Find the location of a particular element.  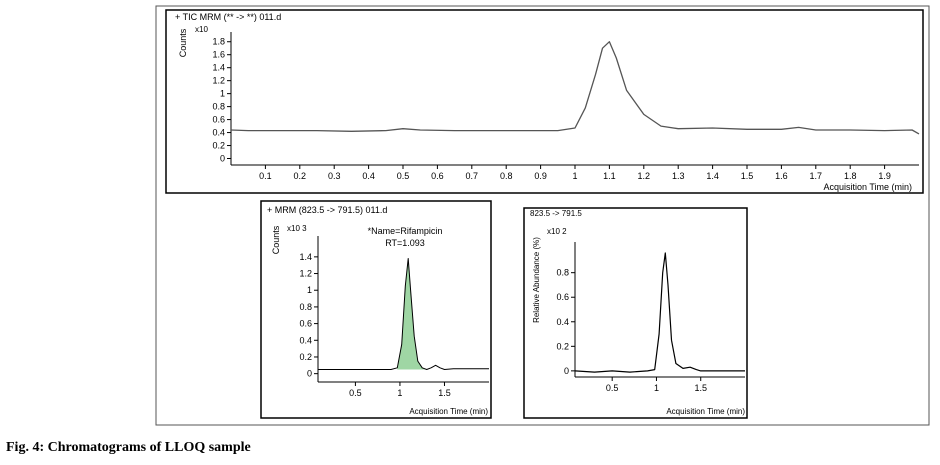

tic-y-tick-label: 1.4 is located at coordinates (218, 68).